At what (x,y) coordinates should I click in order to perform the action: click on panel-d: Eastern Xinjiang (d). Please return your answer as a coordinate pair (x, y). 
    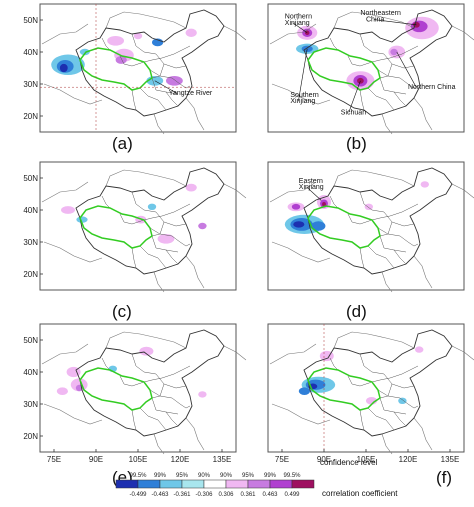
    Looking at the image, I should click on (363, 240).